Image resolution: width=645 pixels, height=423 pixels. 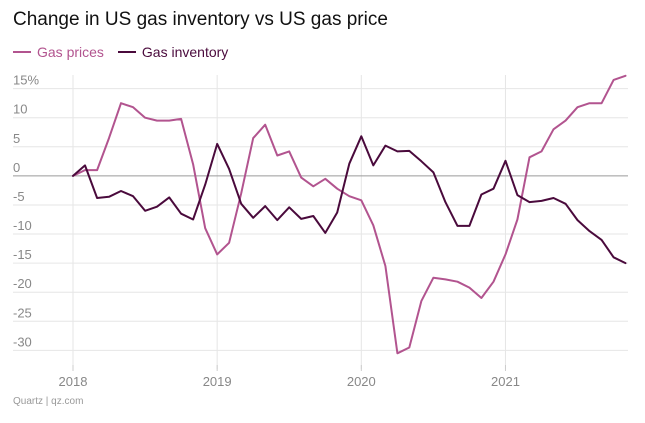 What do you see at coordinates (22, 254) in the screenshot?
I see `y-tick-label: -15` at bounding box center [22, 254].